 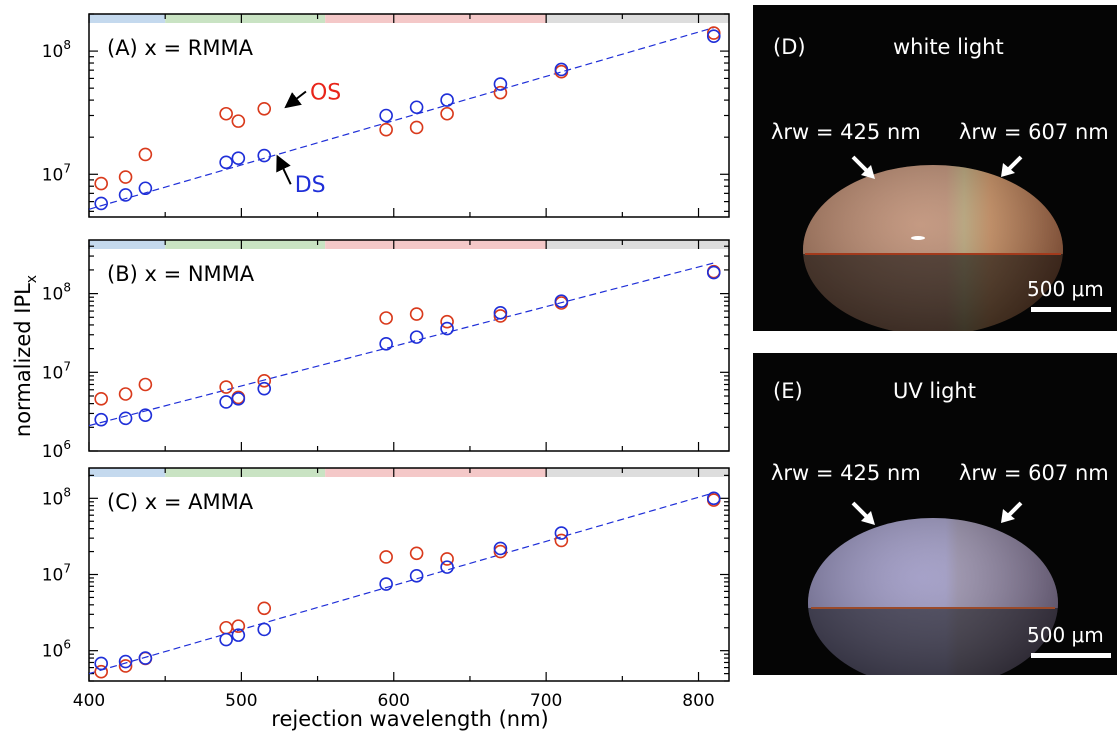 I want to click on panel-label: (A) x = RMMA, so click(x=180, y=48).